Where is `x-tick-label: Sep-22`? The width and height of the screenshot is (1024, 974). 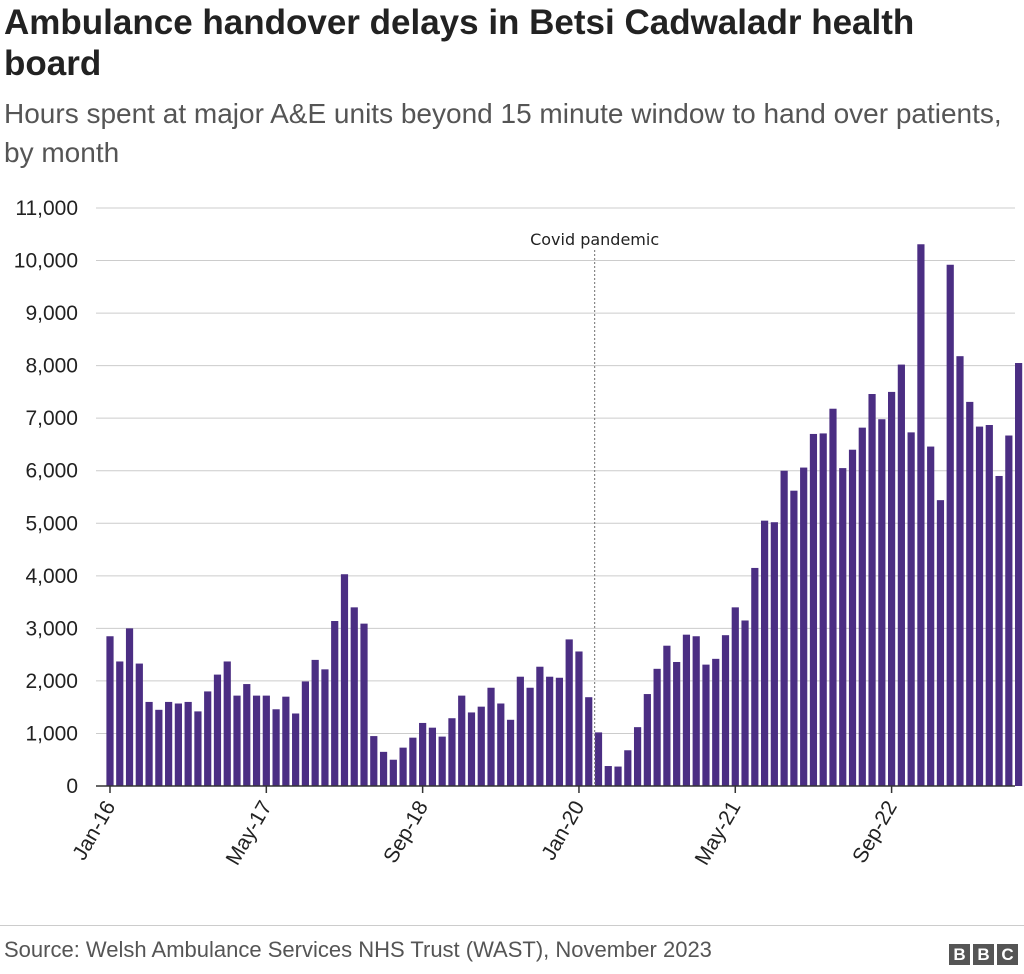
x-tick-label: Sep-22 is located at coordinates (875, 832).